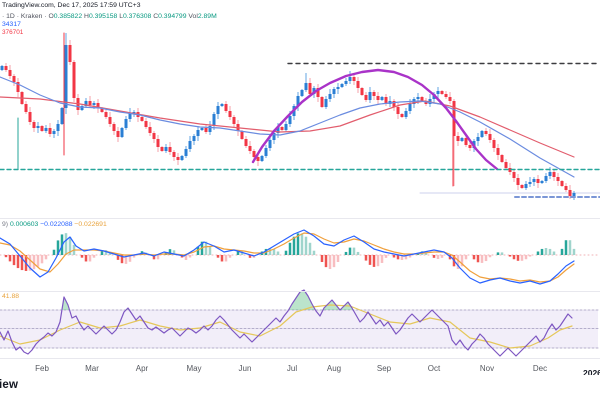 Image resolution: width=600 pixels, height=400 pixels. Describe the element at coordinates (10, 297) in the screenshot. I see `oscillator-indicator-legend: 41.88` at that location.